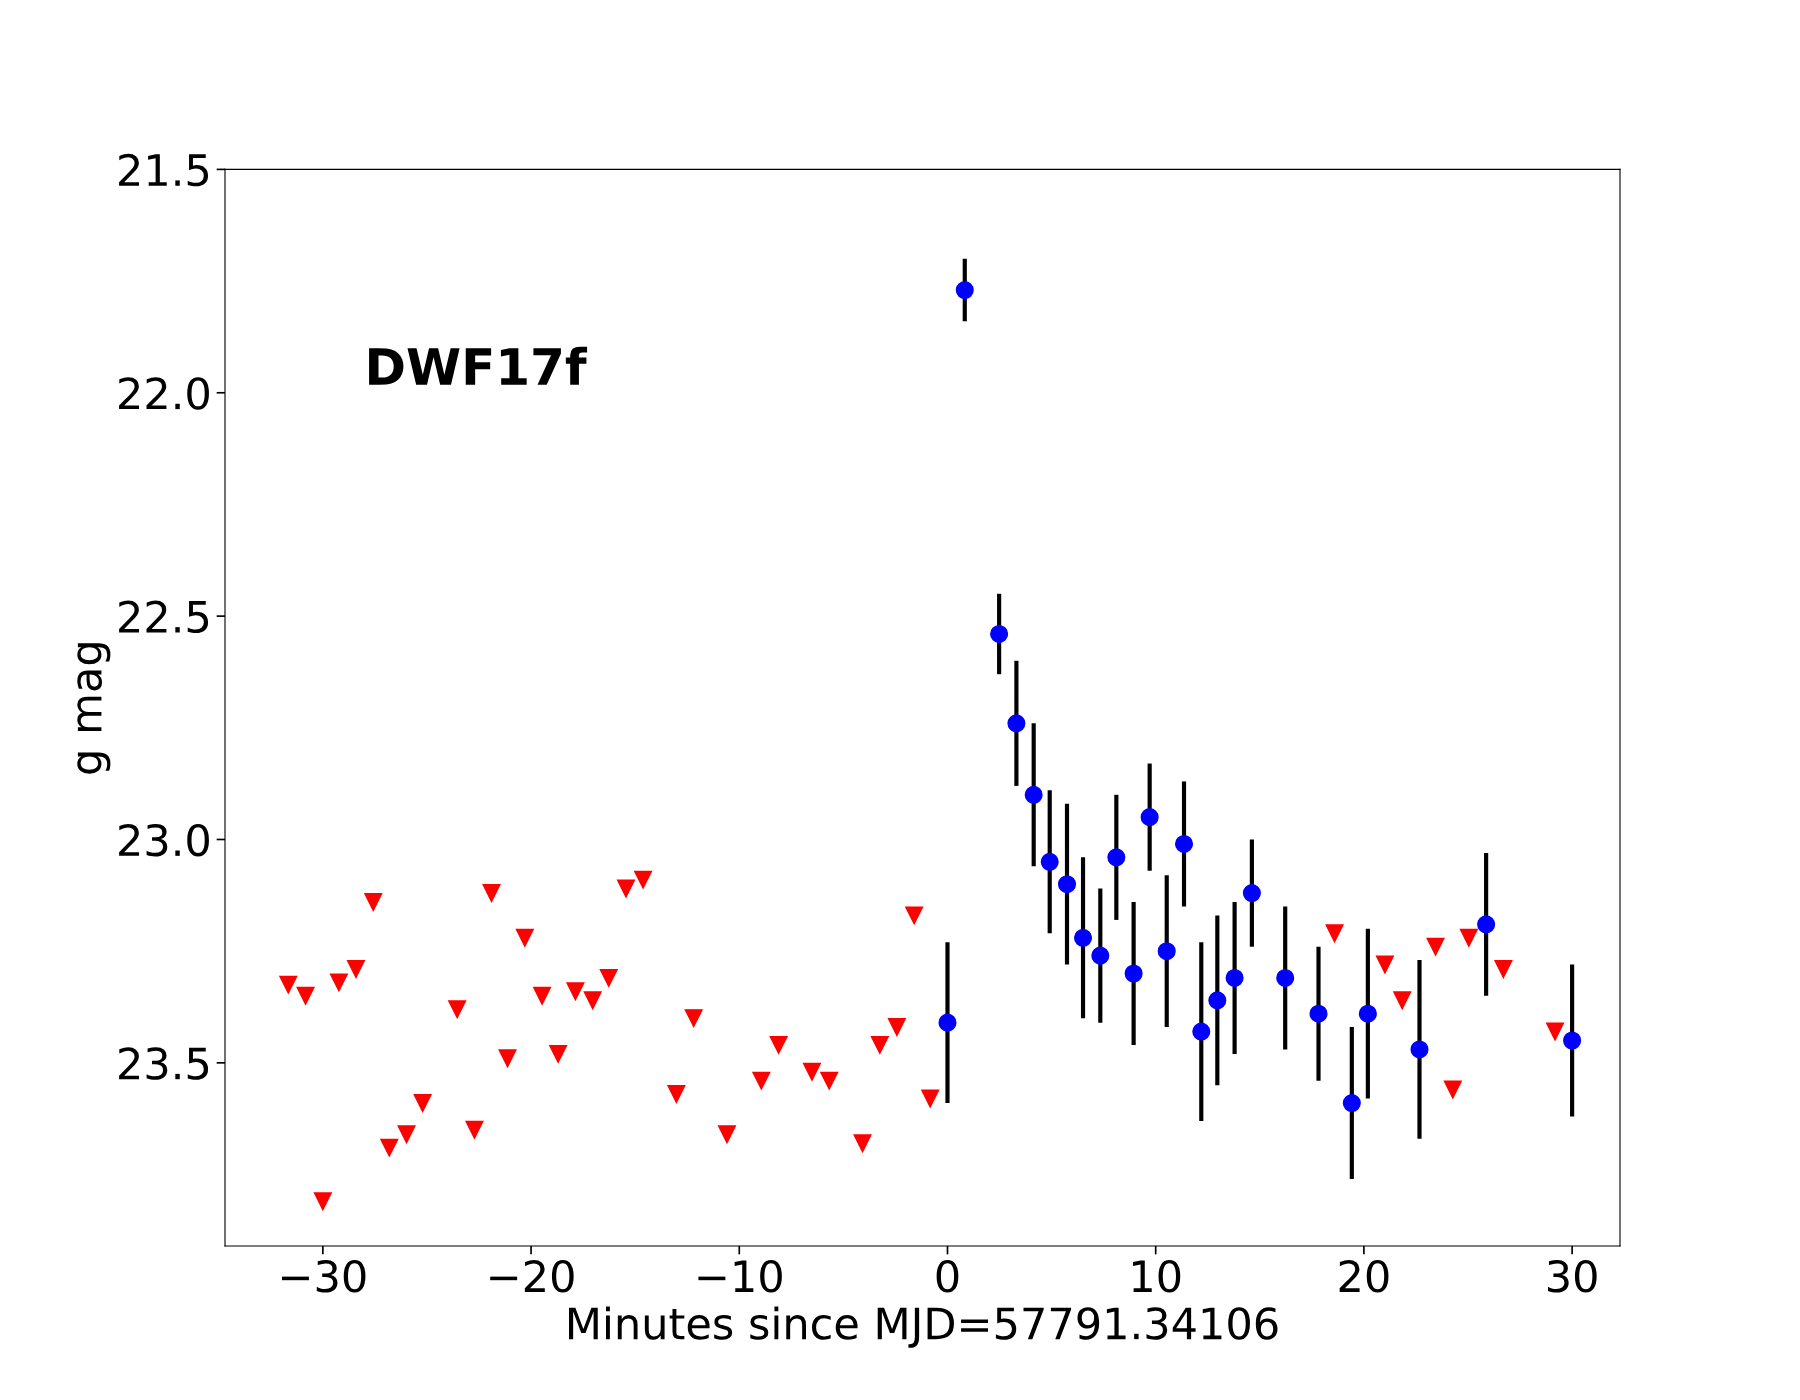 The width and height of the screenshot is (1800, 1400). What do you see at coordinates (532, 1276) in the screenshot?
I see `x-tick-label: −20` at bounding box center [532, 1276].